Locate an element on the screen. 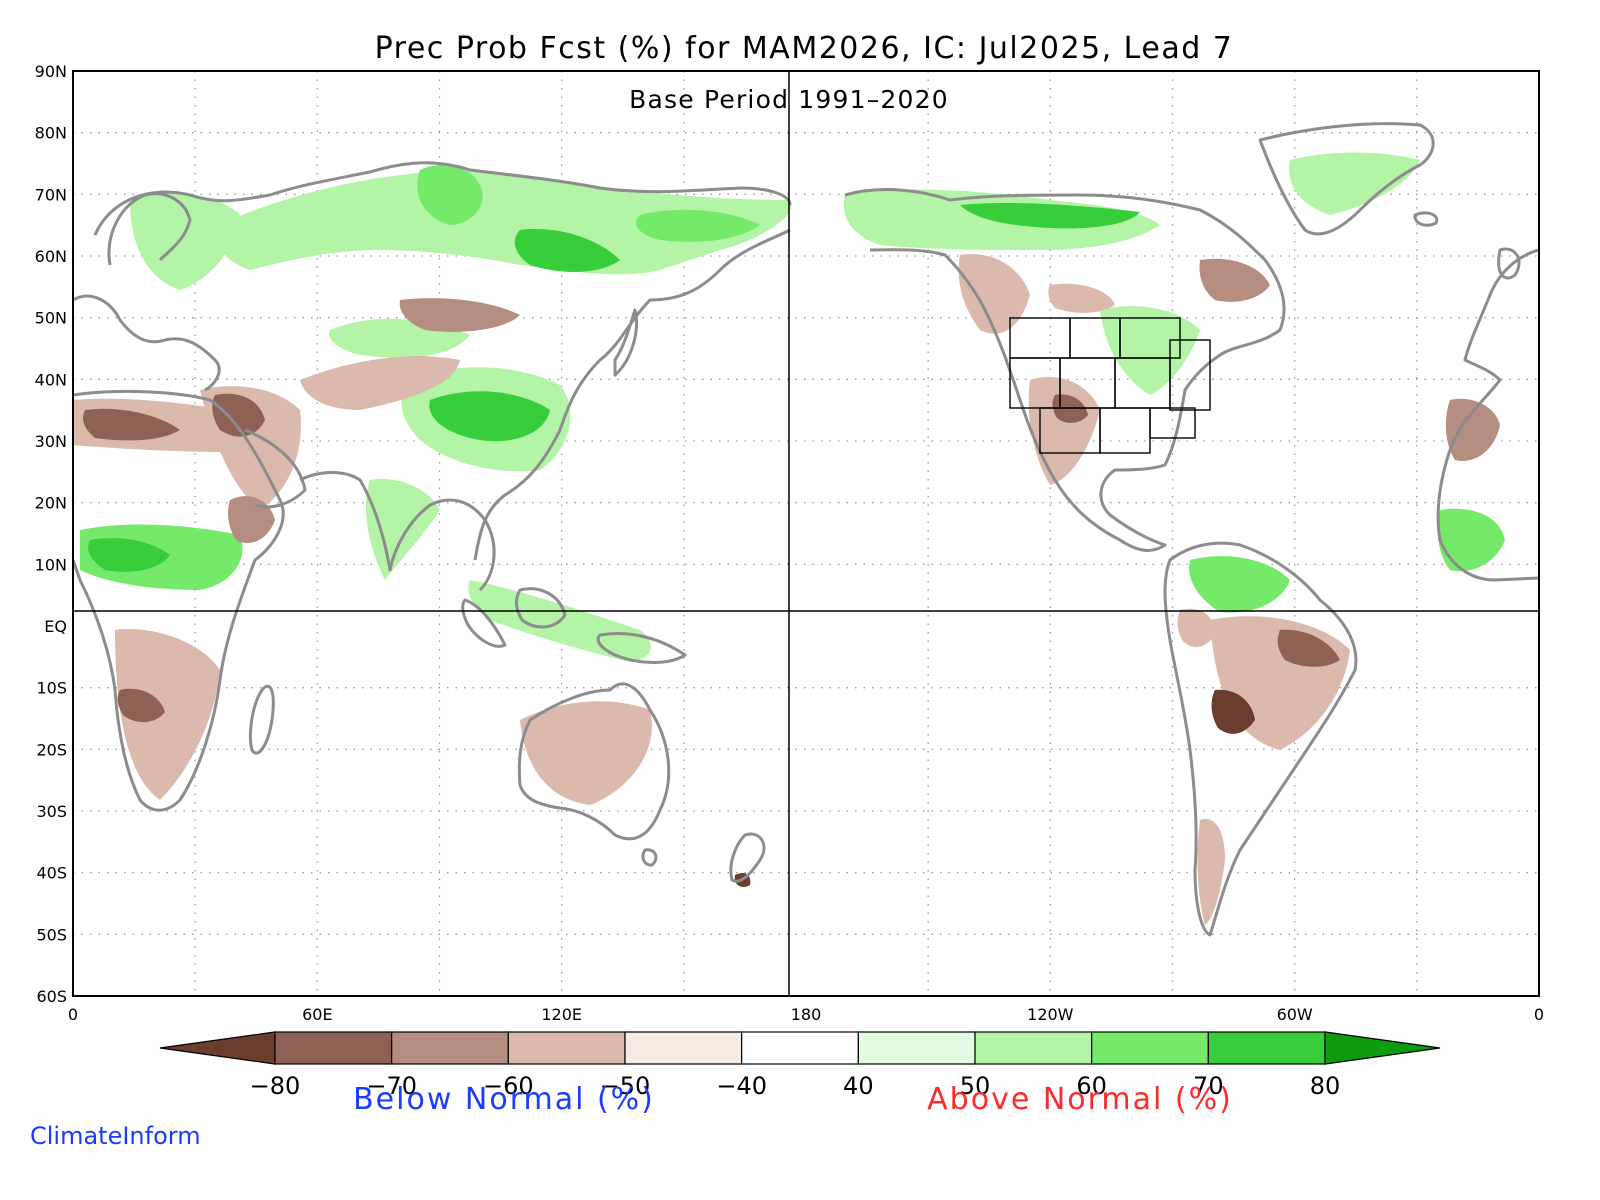 Image resolution: width=1600 pixels, height=1200 pixels. coast-iberia-right is located at coordinates (1487, 415).